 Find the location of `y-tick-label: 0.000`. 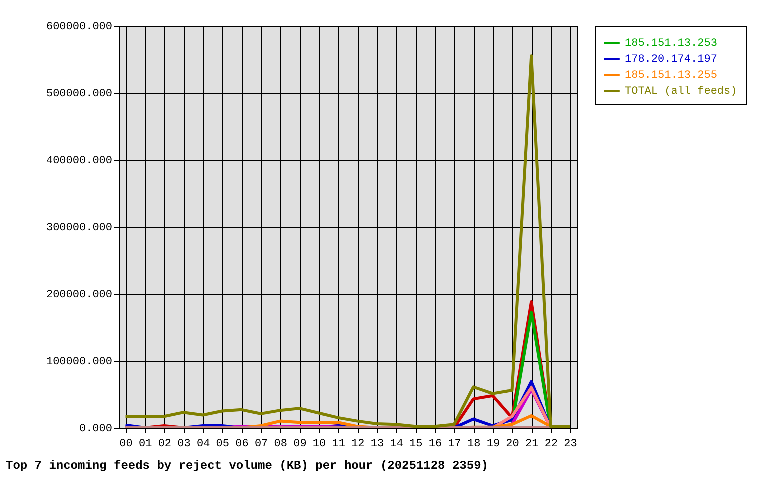

y-tick-label: 0.000 is located at coordinates (95, 430).